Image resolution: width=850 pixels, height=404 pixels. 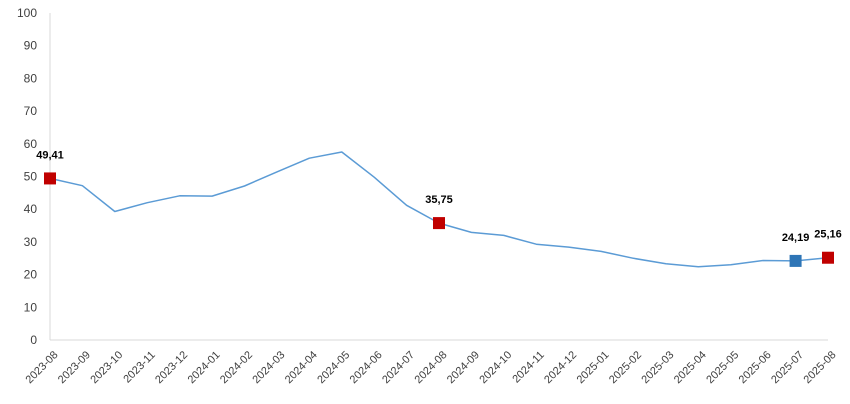 I want to click on x-tick-label: 2023-09, so click(x=74, y=367).